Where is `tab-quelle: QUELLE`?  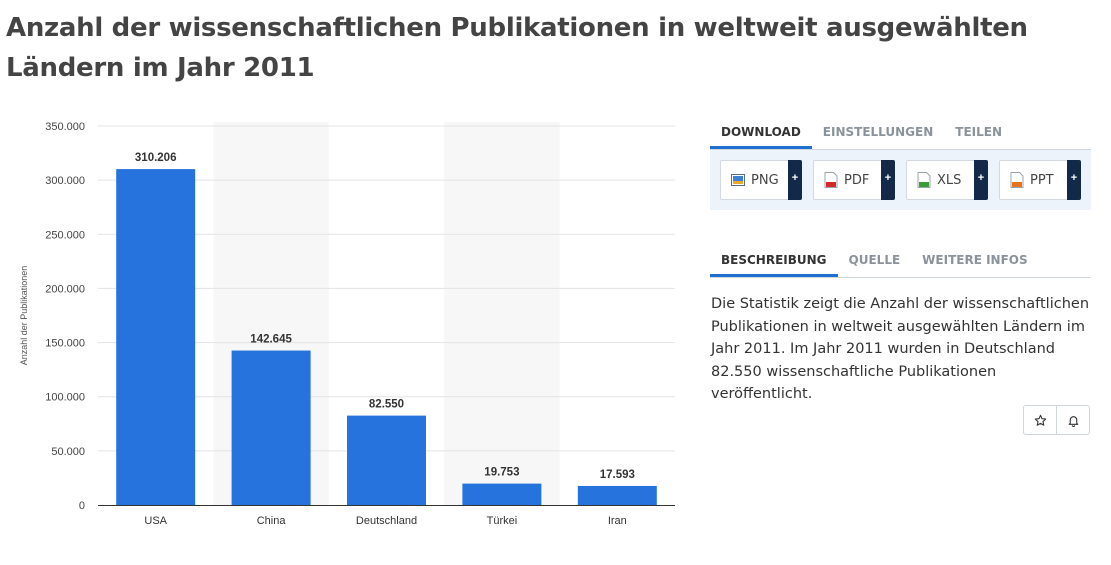
tab-quelle: QUELLE is located at coordinates (874, 260).